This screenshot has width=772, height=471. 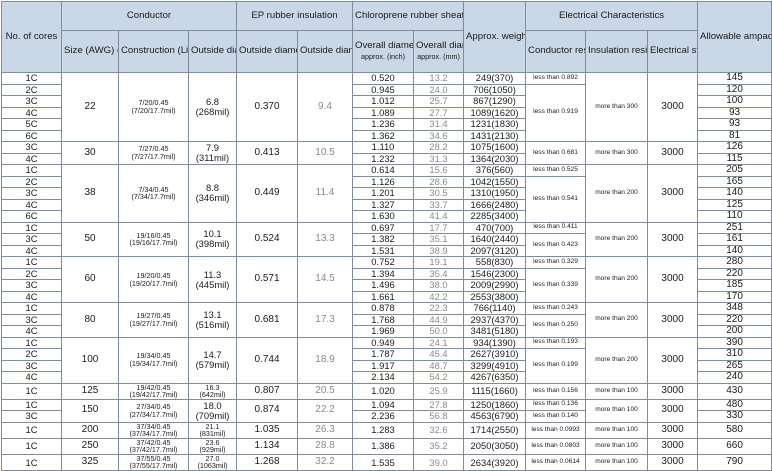 I want to click on cell-cond-od: 6.8 (268mil), so click(x=212, y=107).